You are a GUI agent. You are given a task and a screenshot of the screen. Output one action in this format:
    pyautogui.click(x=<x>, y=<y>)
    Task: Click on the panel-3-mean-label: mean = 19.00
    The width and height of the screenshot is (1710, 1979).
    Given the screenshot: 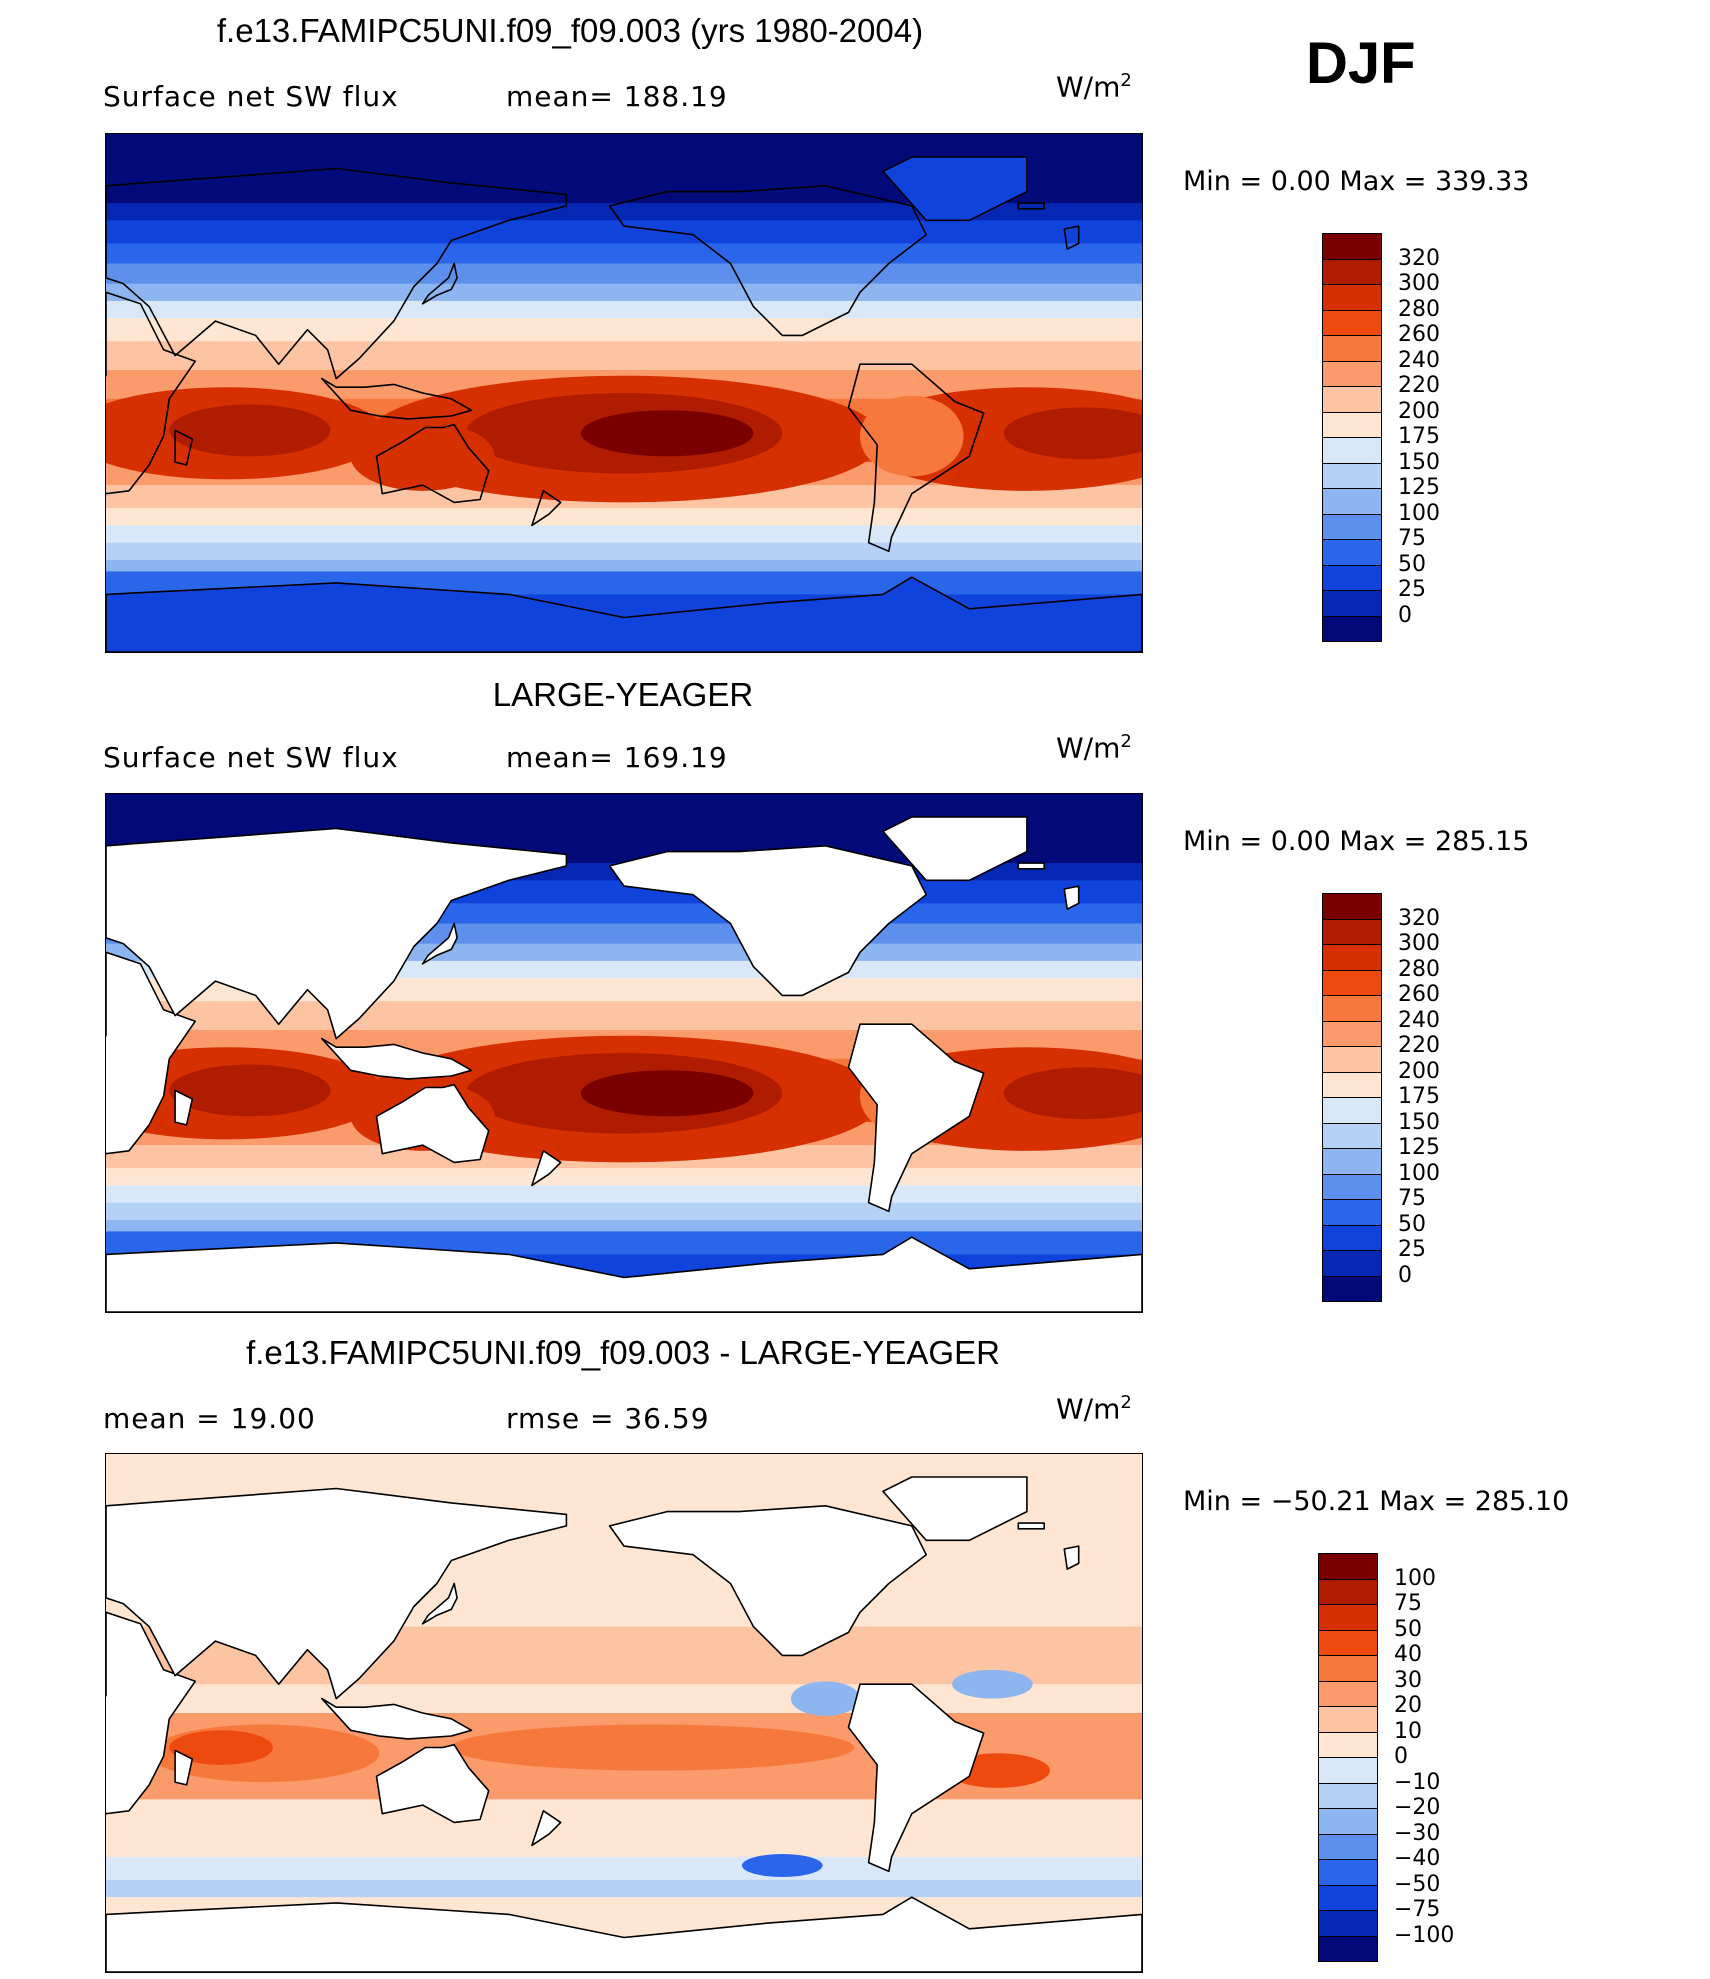 What is the action you would take?
    pyautogui.click(x=209, y=1418)
    